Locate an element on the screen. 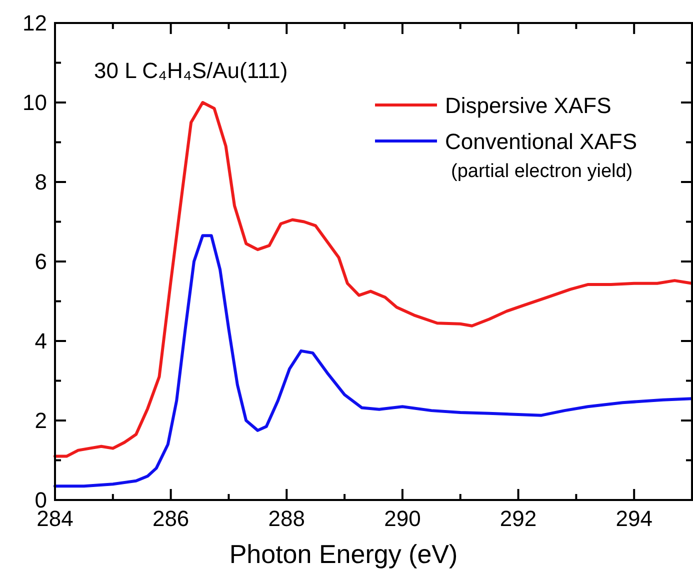 This screenshot has height=575, width=693. annotation: 30 L C₄H₄S/Au(111) is located at coordinates (191, 70).